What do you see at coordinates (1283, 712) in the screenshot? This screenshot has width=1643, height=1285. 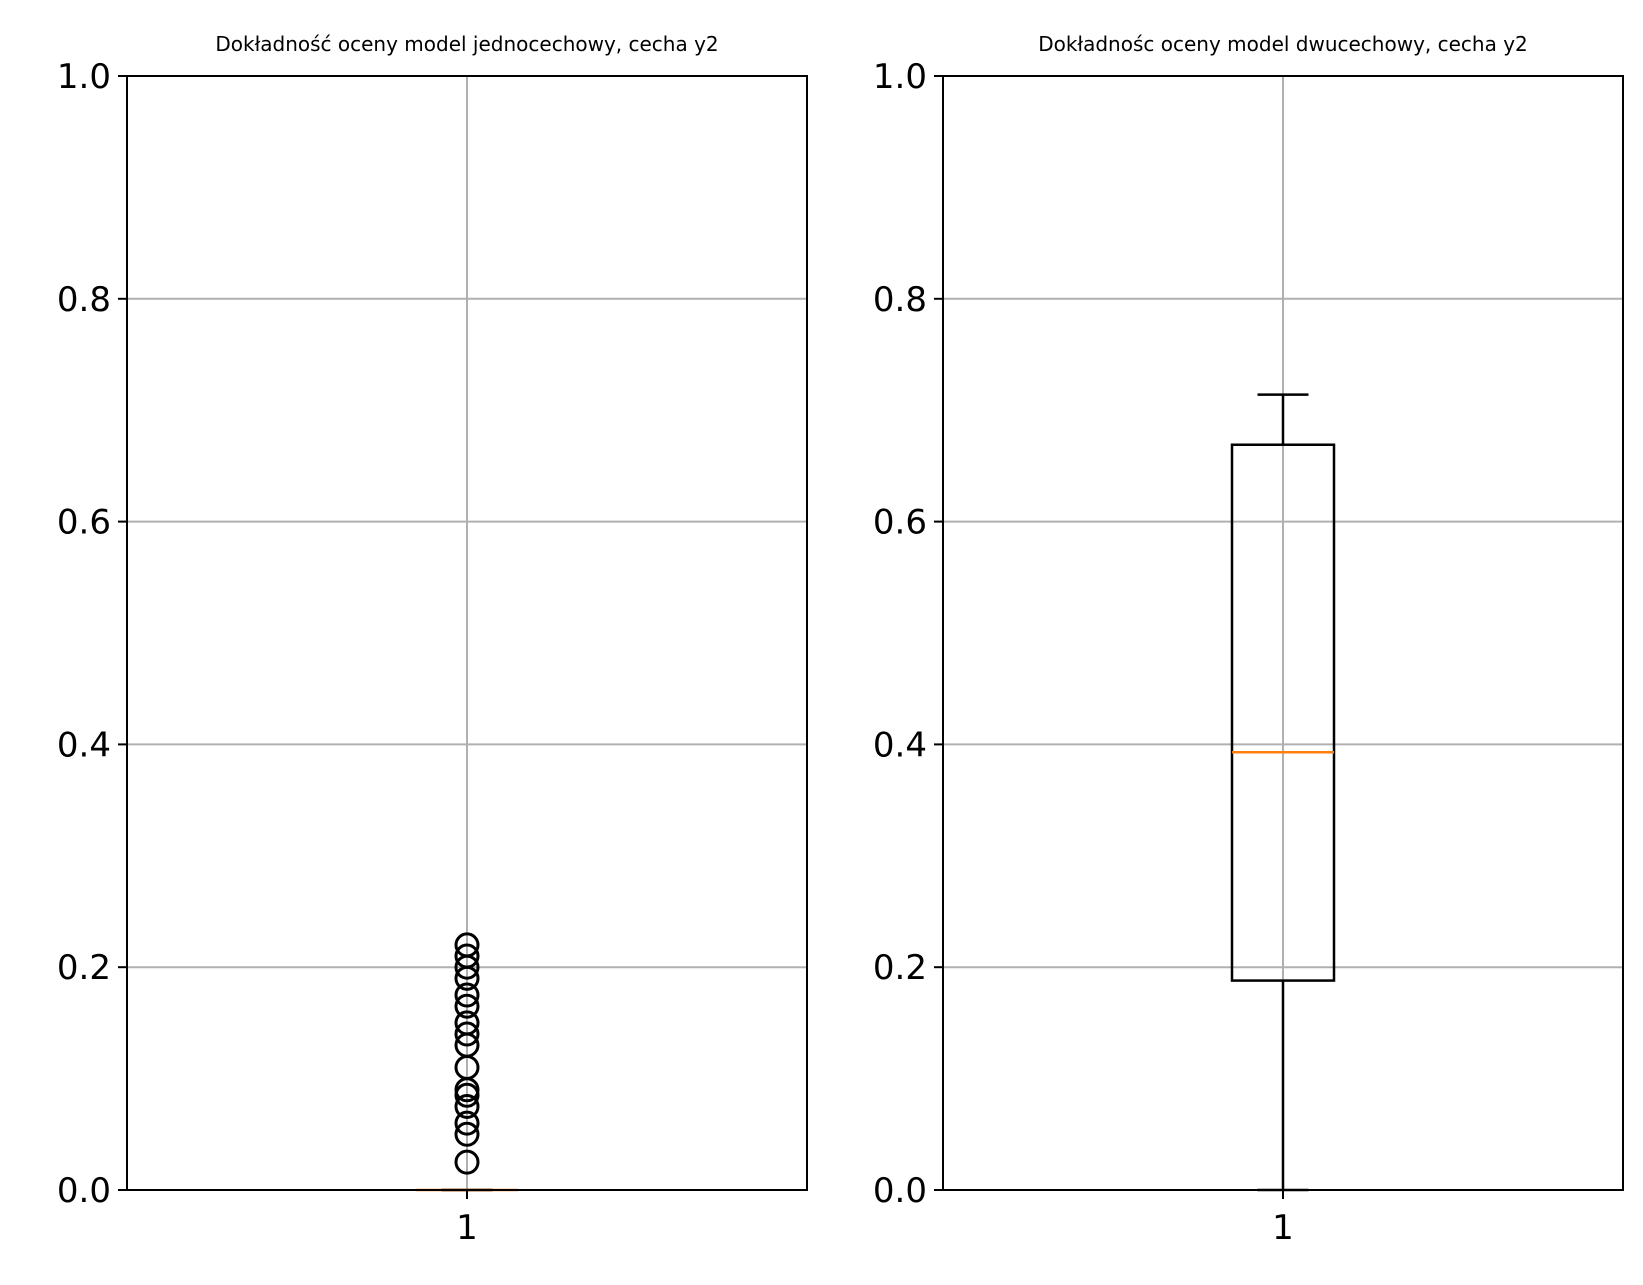 I see `box-iqr` at bounding box center [1283, 712].